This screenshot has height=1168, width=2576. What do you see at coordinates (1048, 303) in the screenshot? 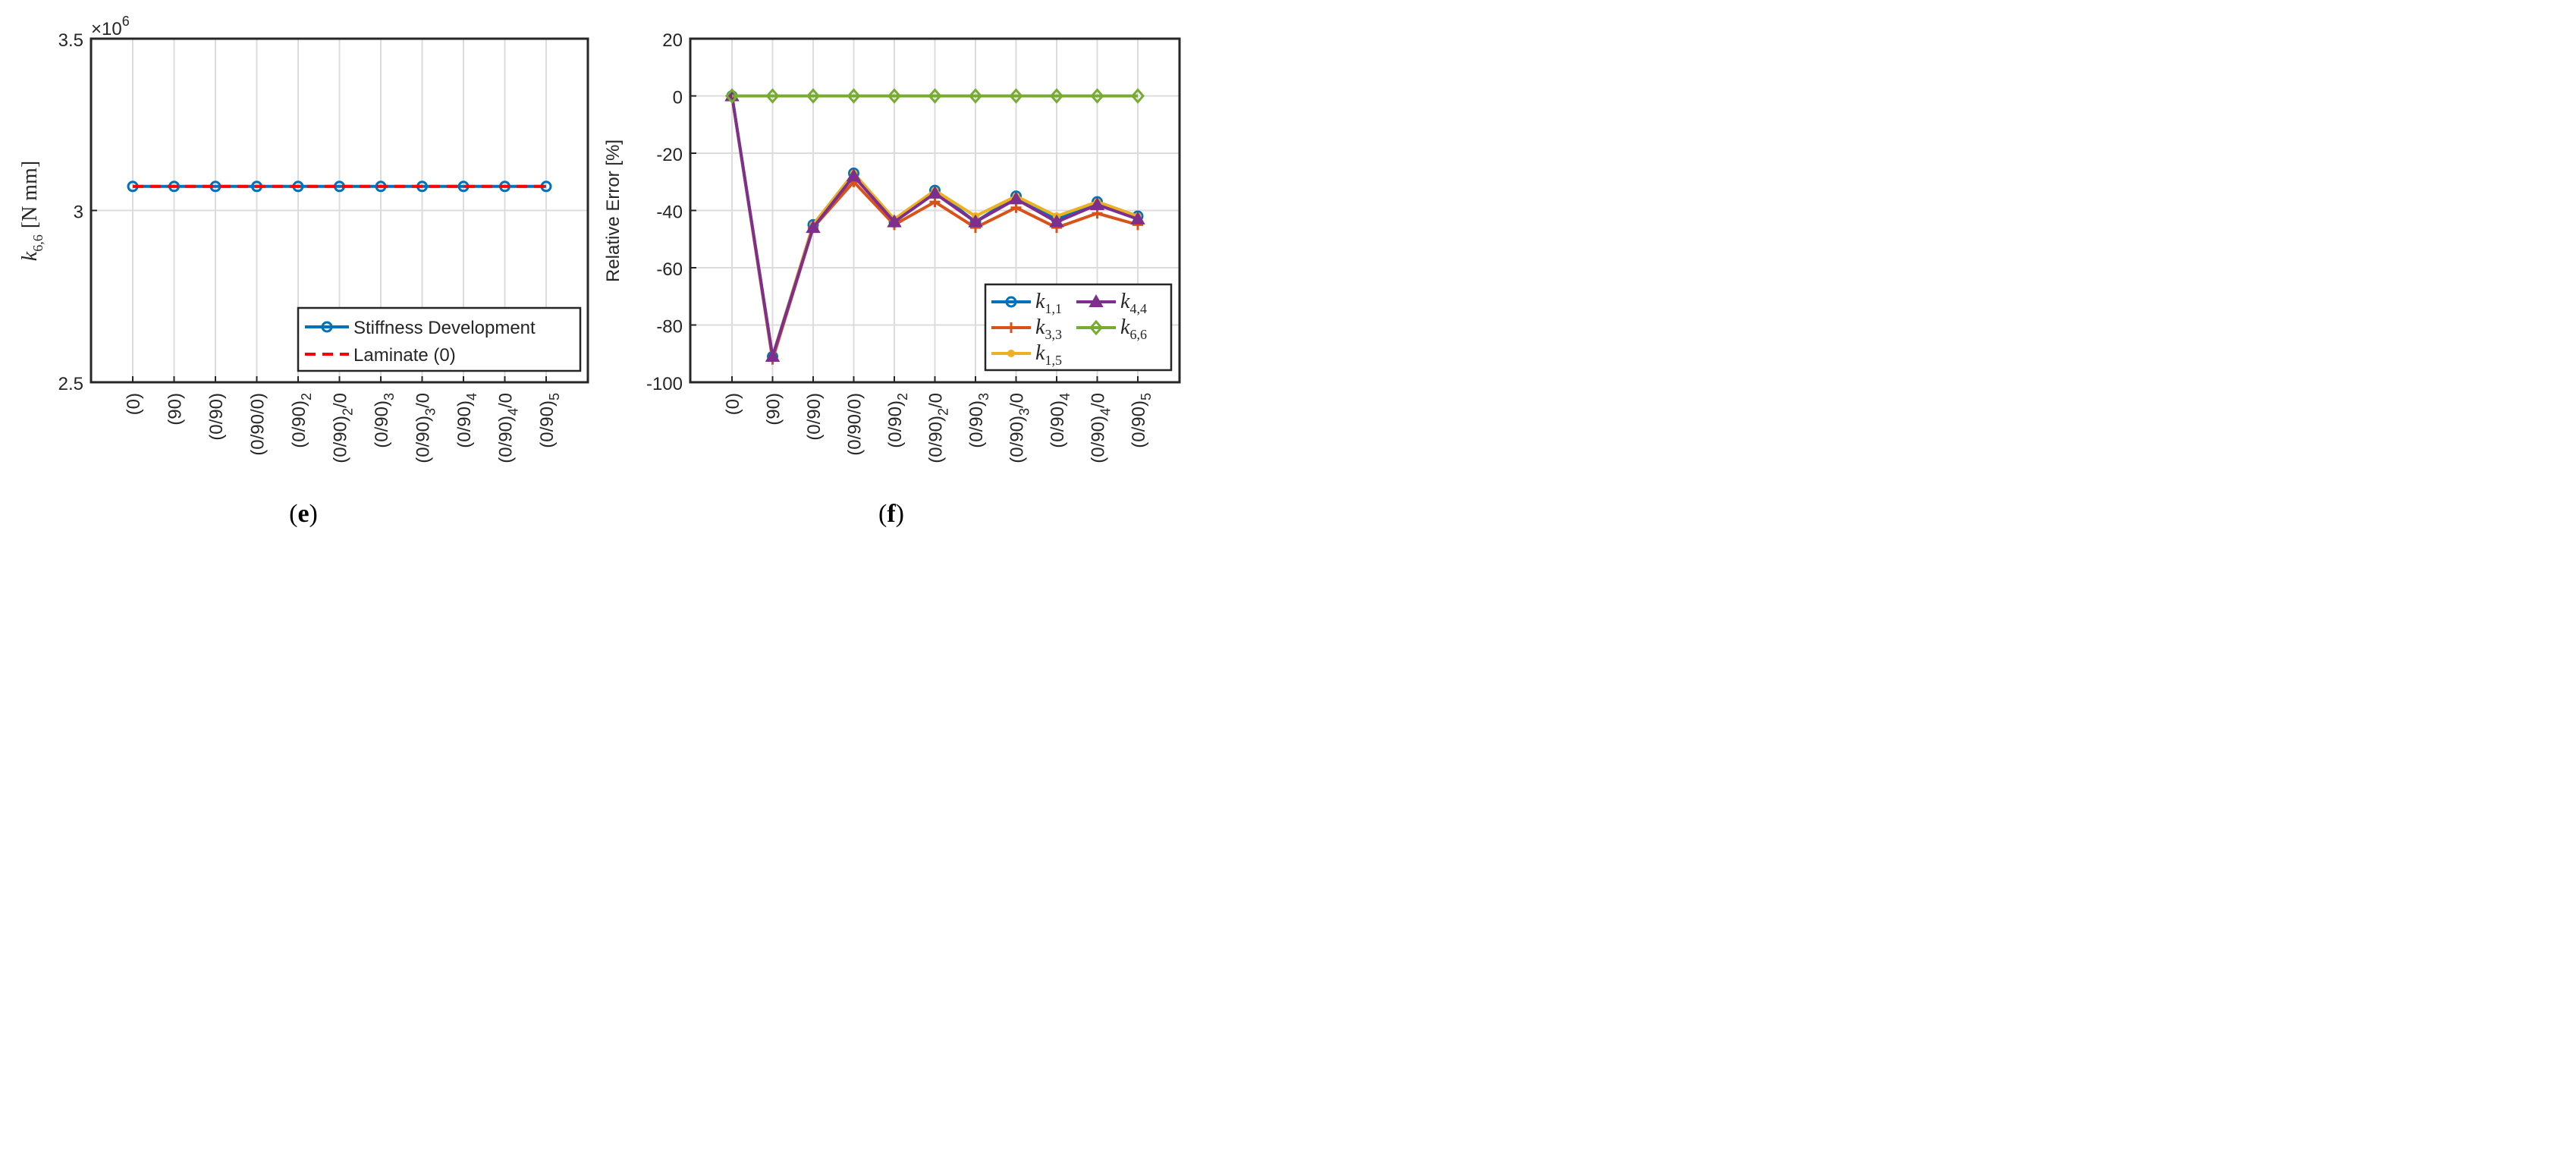
I see `legend-label-k-1-1: k1,1` at bounding box center [1048, 303].